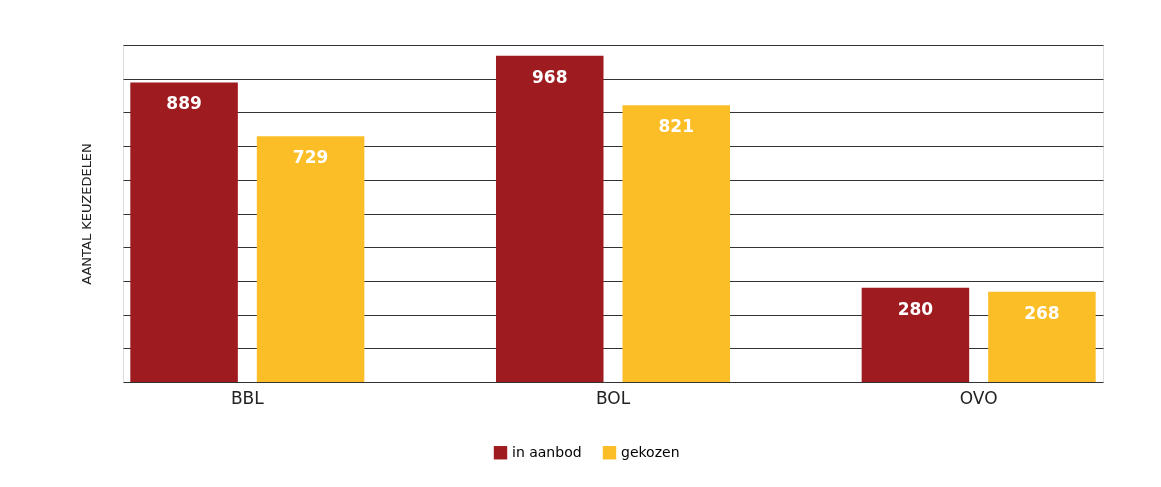 The width and height of the screenshot is (1161, 487). What do you see at coordinates (676, 126) in the screenshot?
I see `data-label: 821` at bounding box center [676, 126].